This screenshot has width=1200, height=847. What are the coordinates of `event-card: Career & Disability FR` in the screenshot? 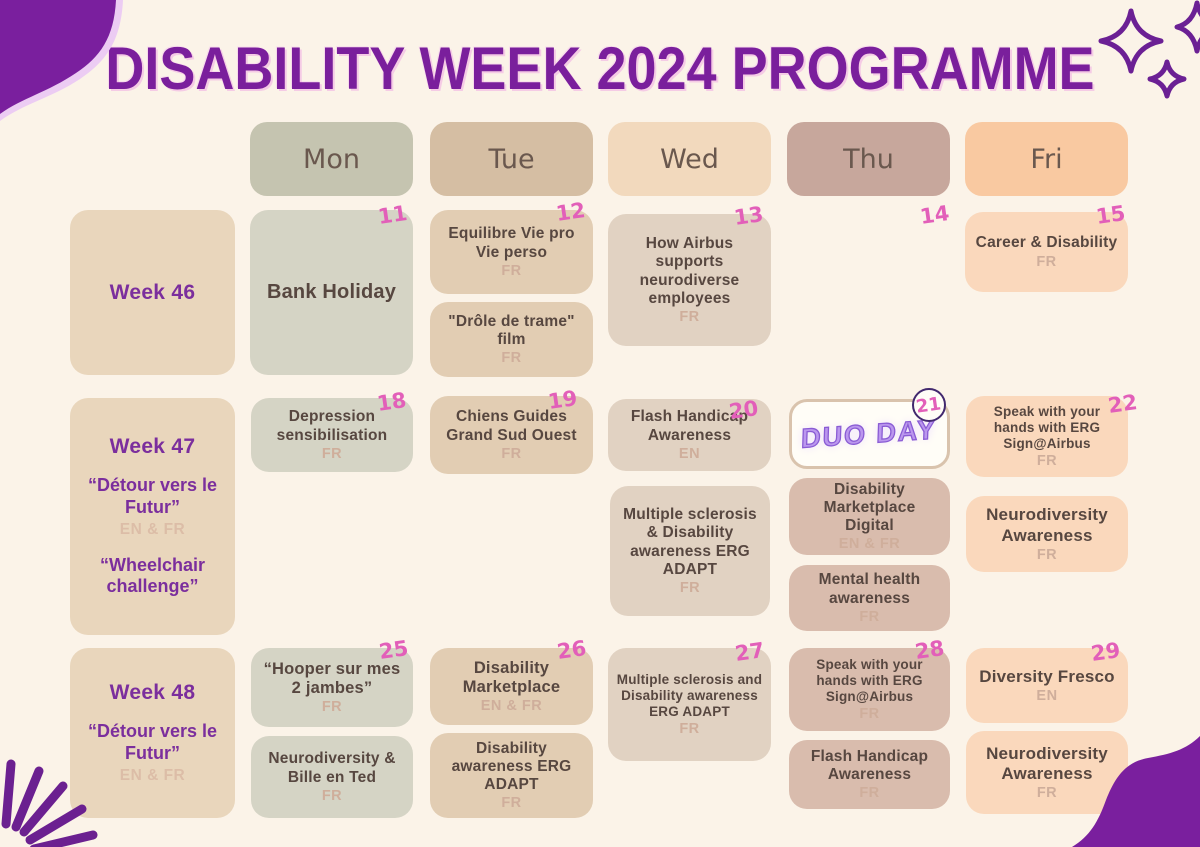 It's located at (1046, 252).